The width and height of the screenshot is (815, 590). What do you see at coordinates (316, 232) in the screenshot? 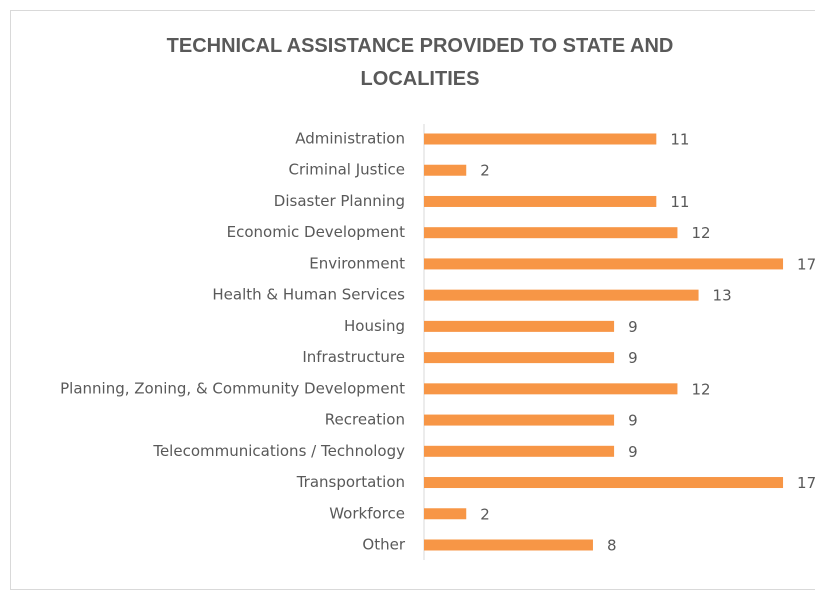
I see `category-label: Economic Development` at bounding box center [316, 232].